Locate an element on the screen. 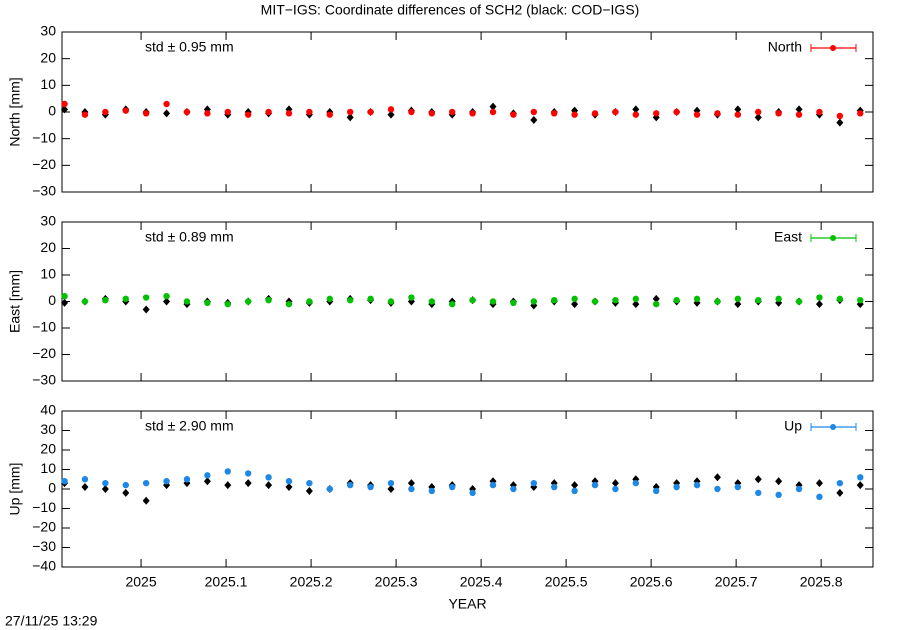 Image resolution: width=900 pixels, height=630 pixels. x-tick-label: 2025.4 is located at coordinates (481, 582).